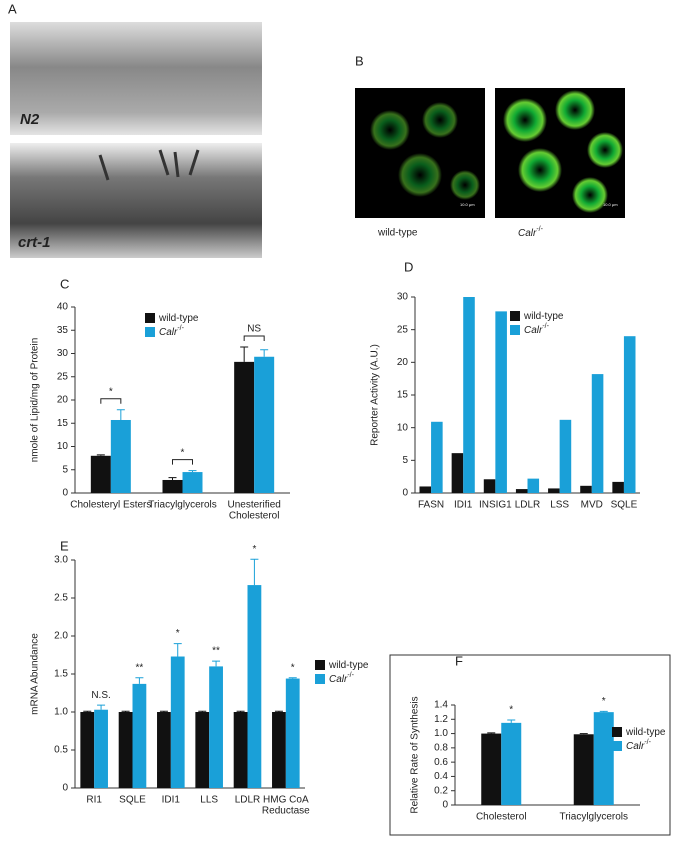 The image size is (675, 847). I want to click on frame, so click(530, 745).